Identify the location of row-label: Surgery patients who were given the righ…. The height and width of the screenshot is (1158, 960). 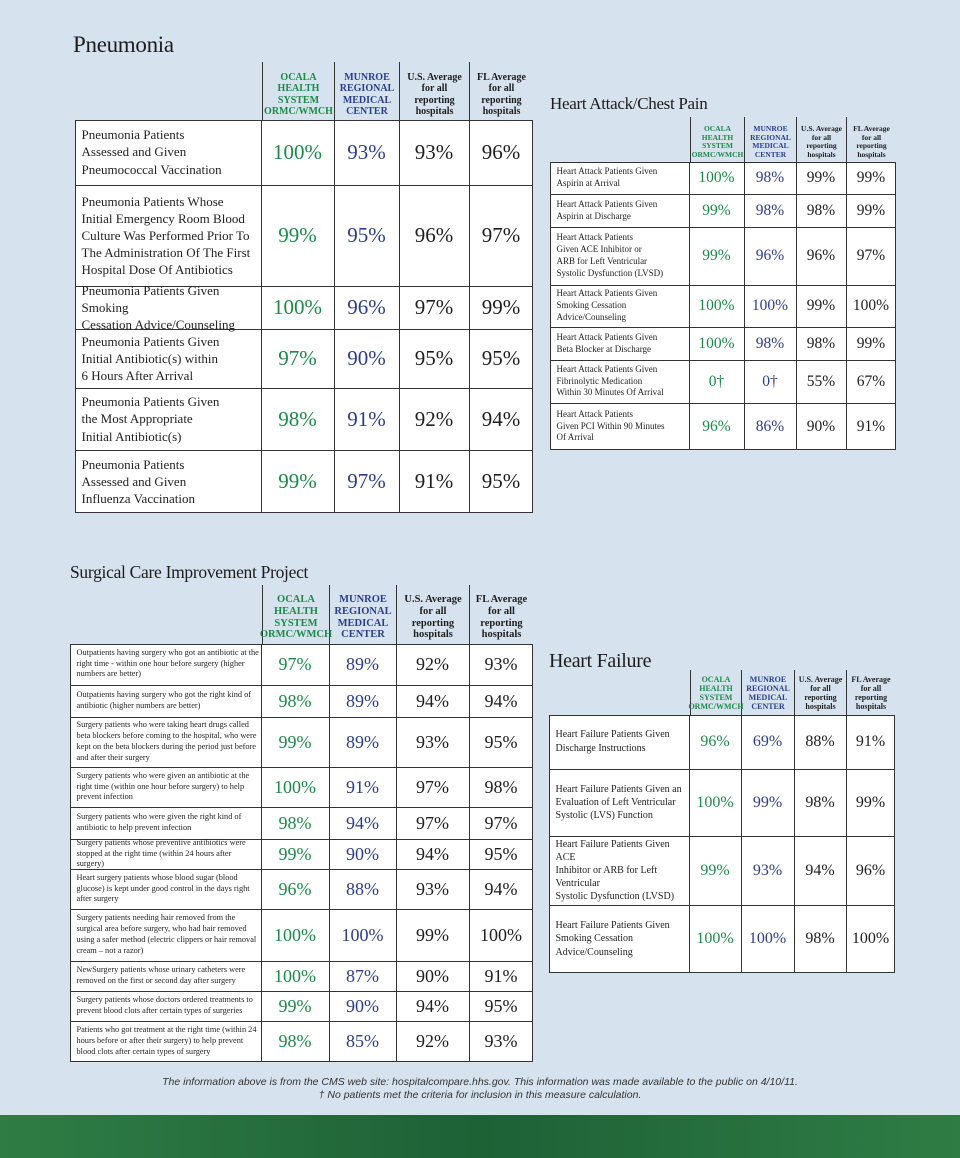
(165, 823).